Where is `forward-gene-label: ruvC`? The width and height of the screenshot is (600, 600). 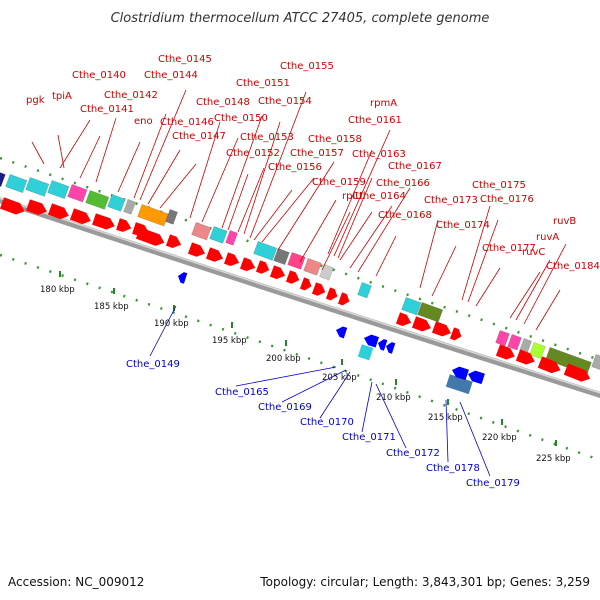 forward-gene-label: ruvC is located at coordinates (533, 252).